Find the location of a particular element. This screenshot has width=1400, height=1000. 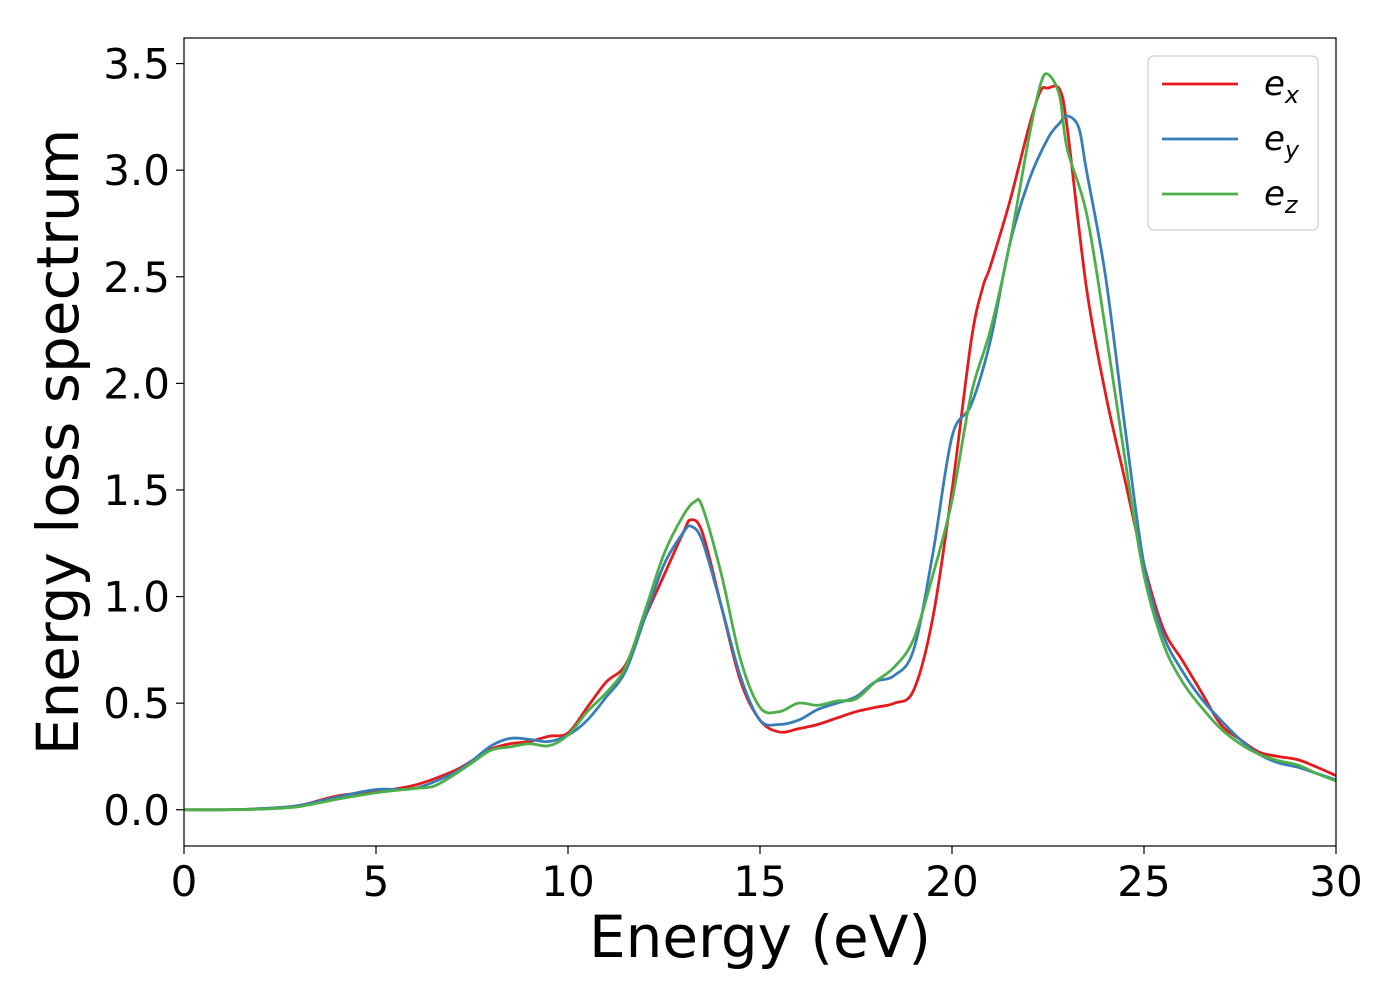

y-axis-label: Energy loss spectrum is located at coordinates (58, 442).